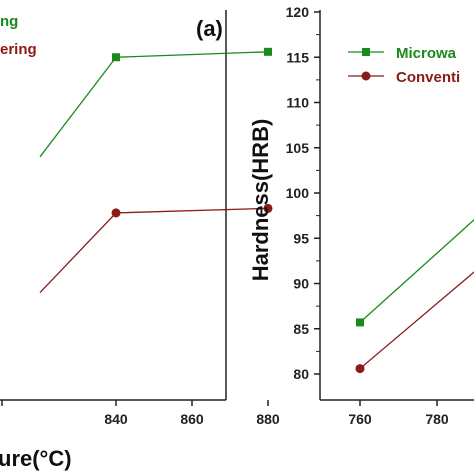 This screenshot has height=474, width=474. Describe the element at coordinates (426, 53) in the screenshot. I see `legend-label: Microwa` at that location.